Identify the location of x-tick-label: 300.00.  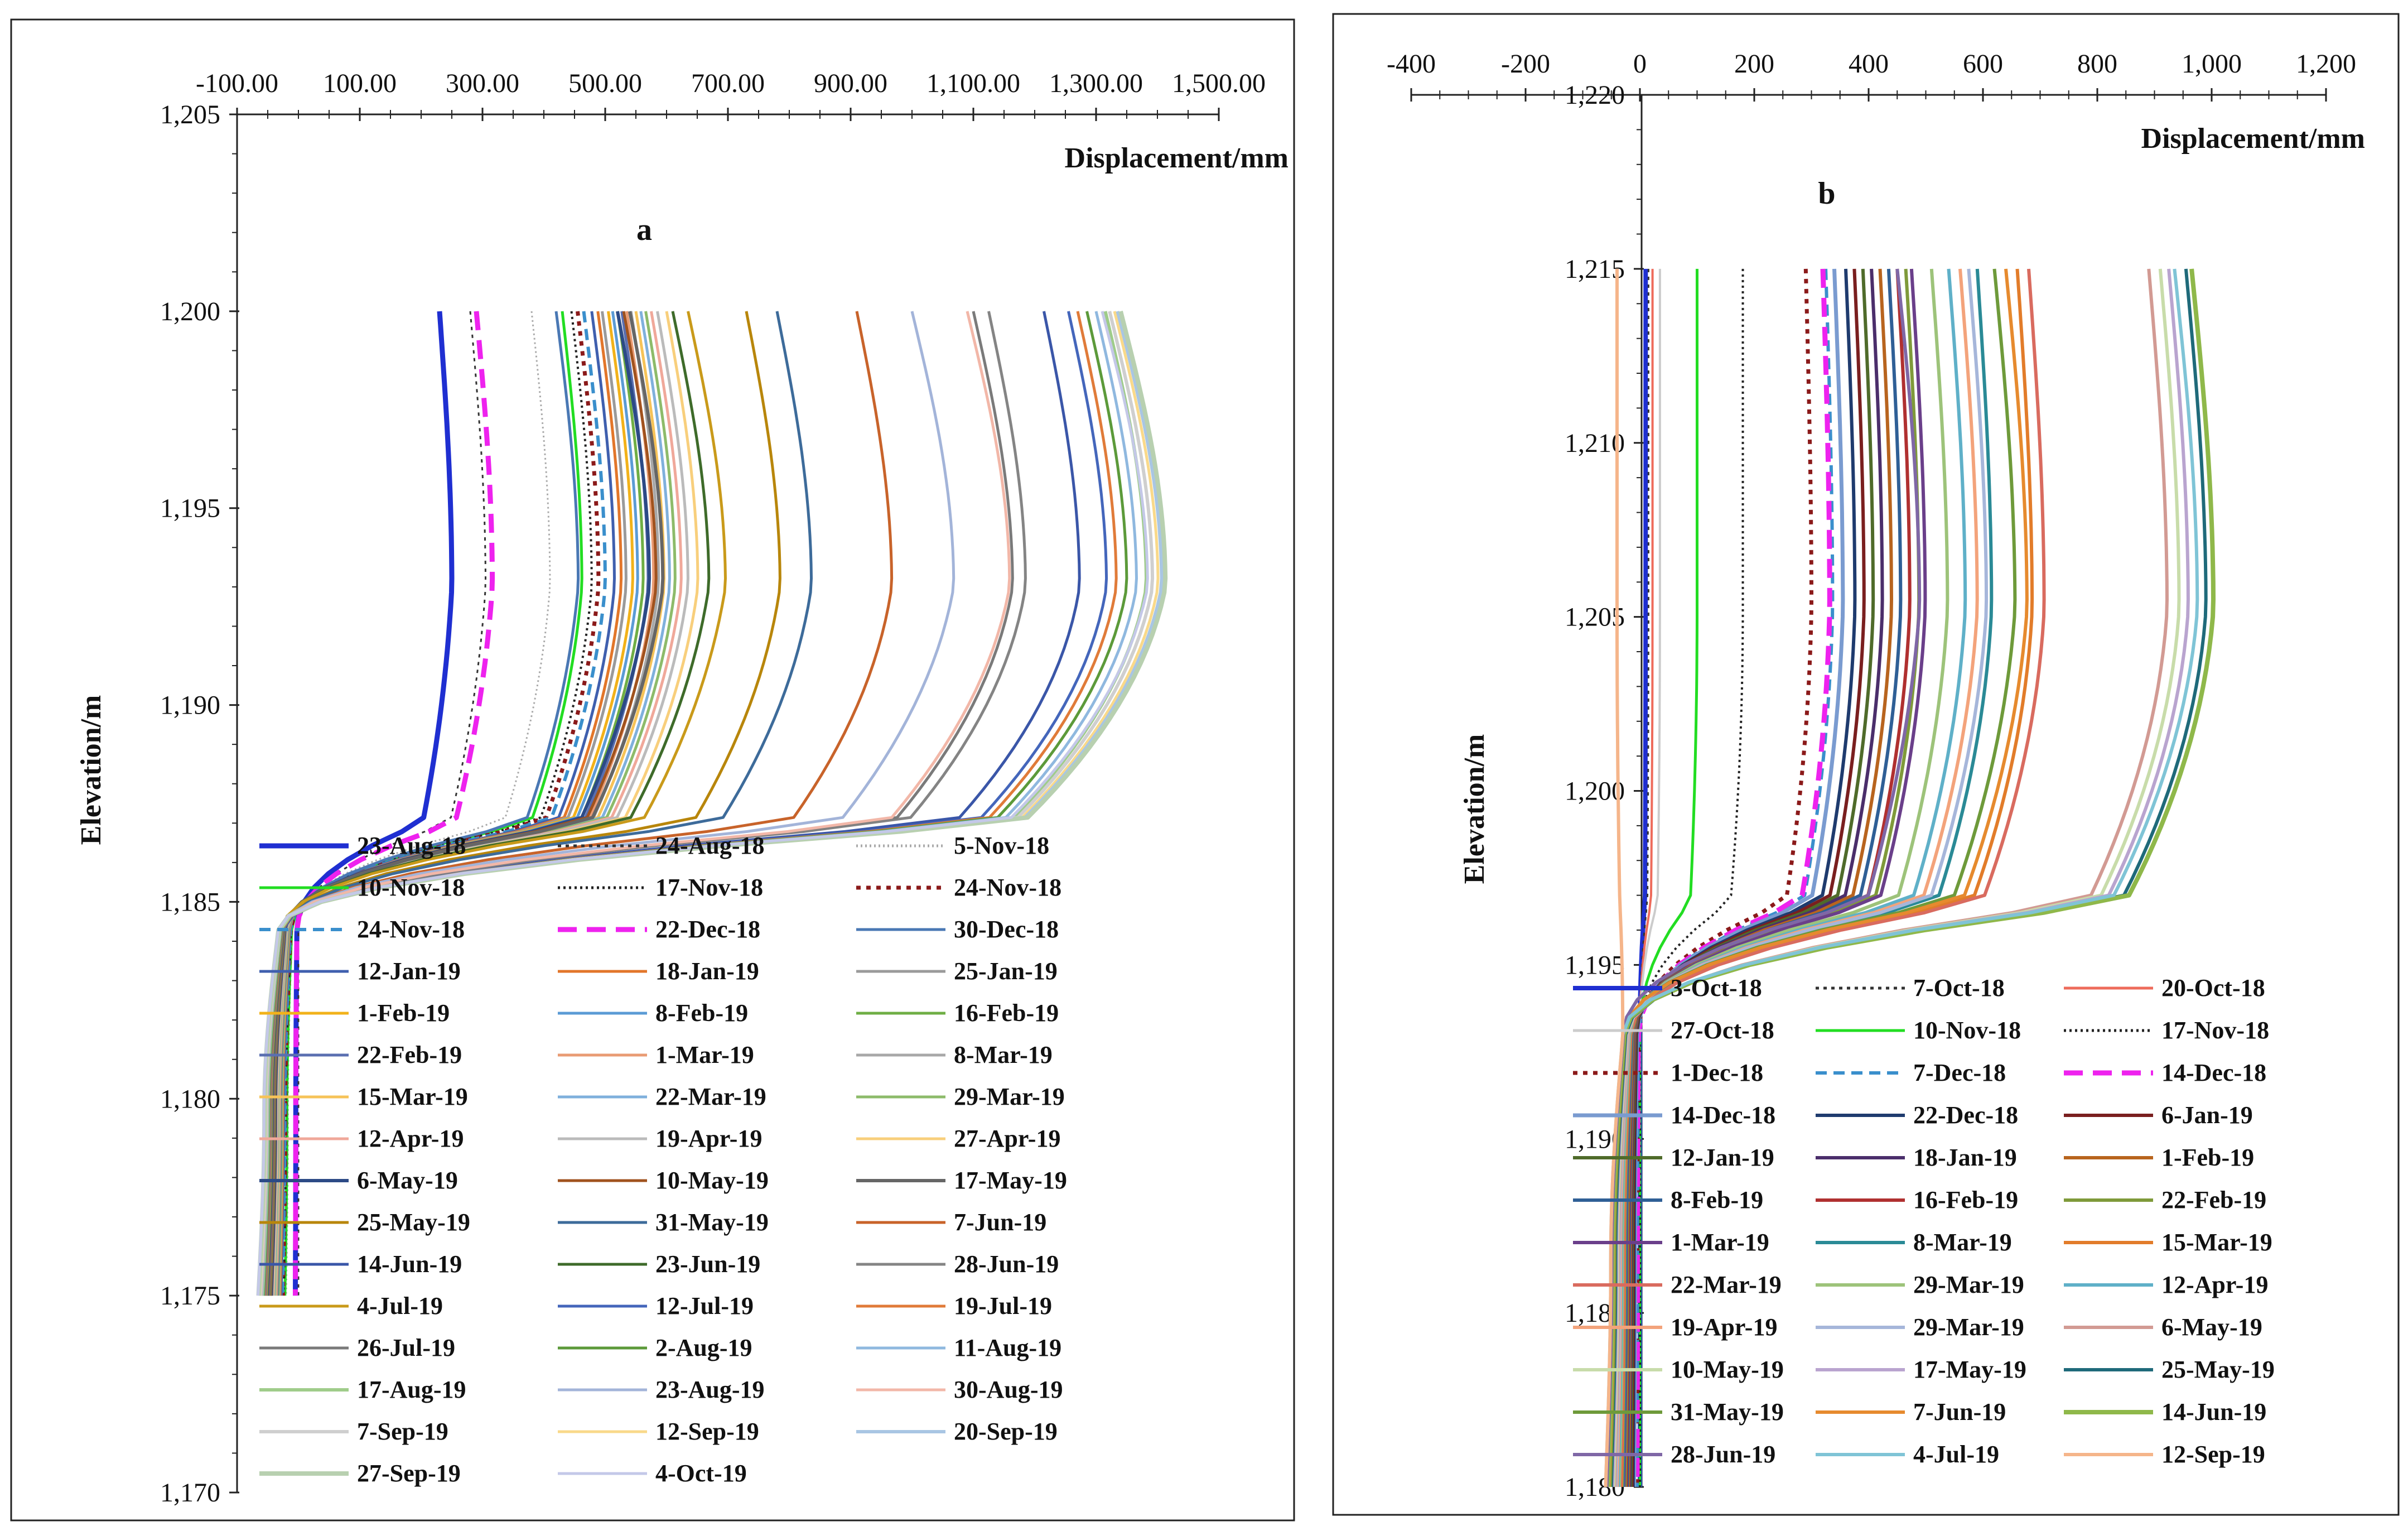
(482, 83).